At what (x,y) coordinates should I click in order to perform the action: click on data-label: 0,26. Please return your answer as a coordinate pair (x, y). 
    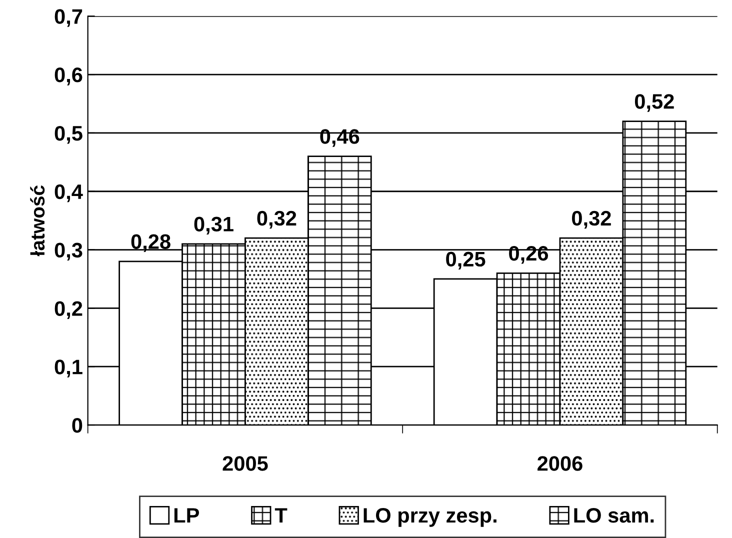
    Looking at the image, I should click on (528, 255).